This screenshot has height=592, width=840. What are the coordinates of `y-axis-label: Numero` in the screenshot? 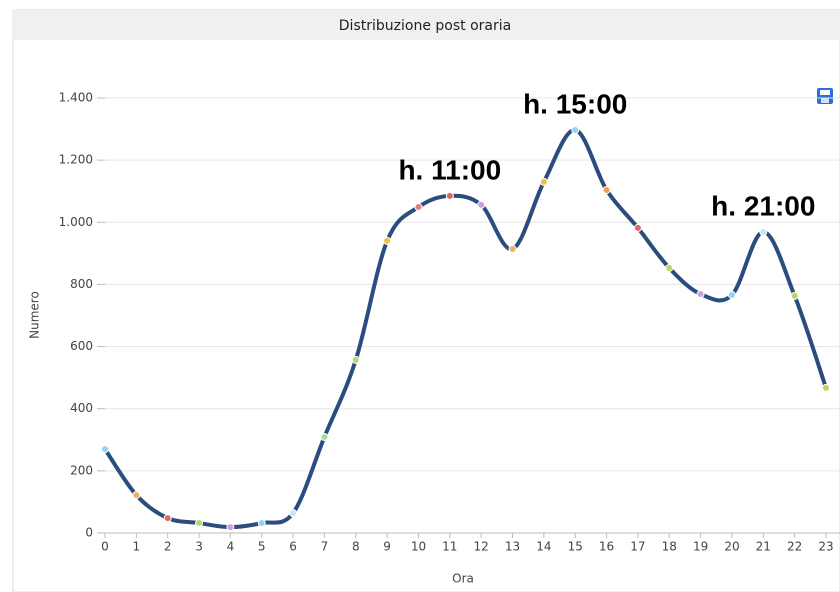 It's located at (35, 315).